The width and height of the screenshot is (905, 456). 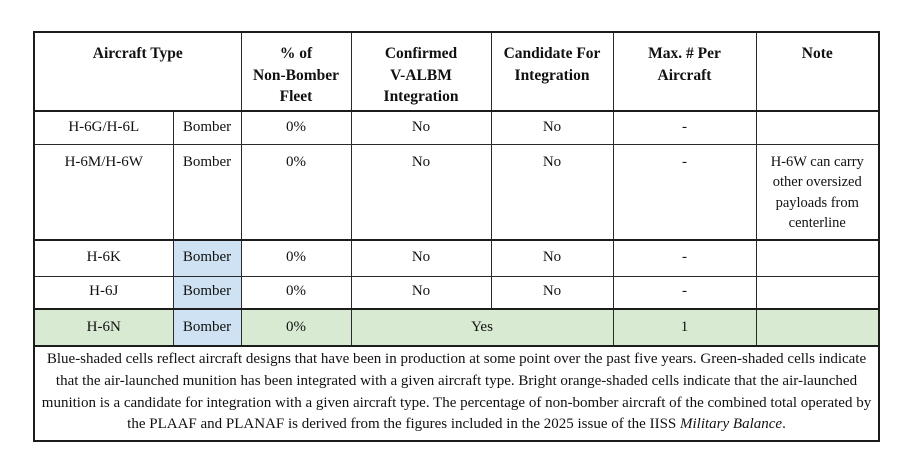 I want to click on cell-aircraft-type: H-6K, so click(x=103, y=258).